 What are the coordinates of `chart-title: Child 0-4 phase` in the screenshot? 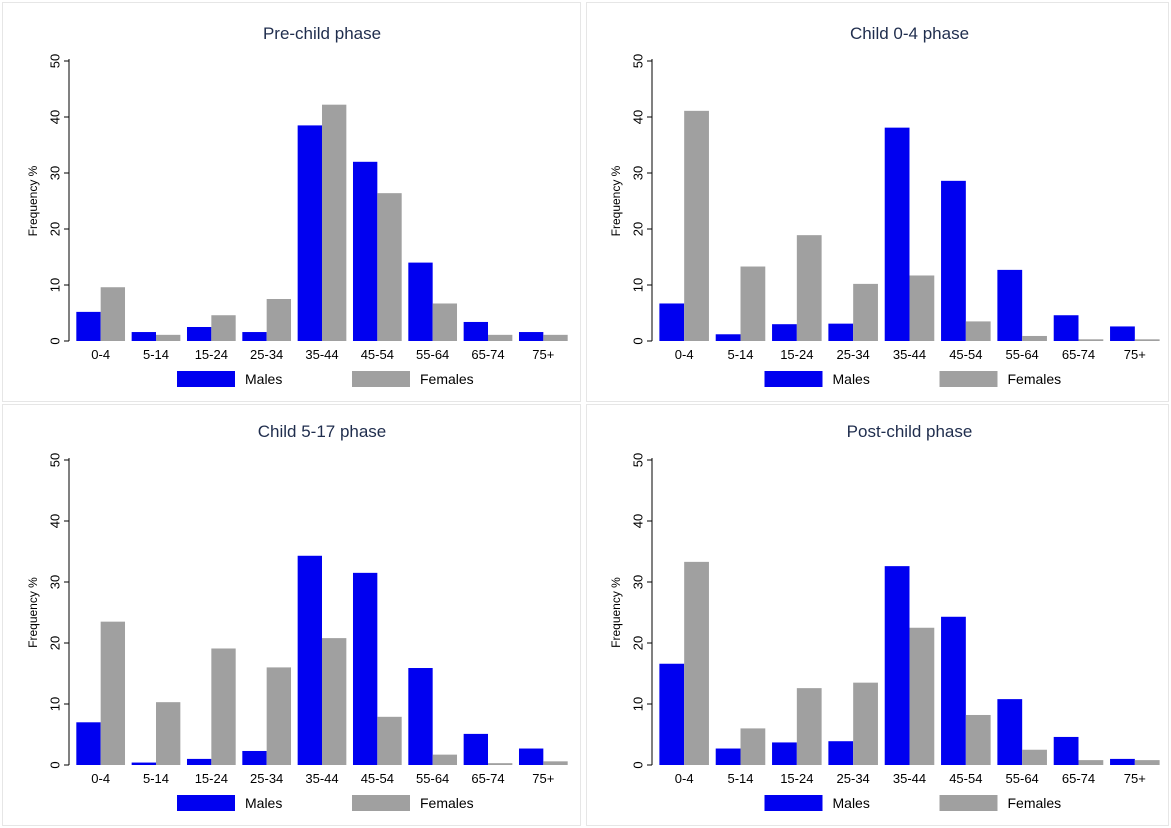 It's located at (909, 33).